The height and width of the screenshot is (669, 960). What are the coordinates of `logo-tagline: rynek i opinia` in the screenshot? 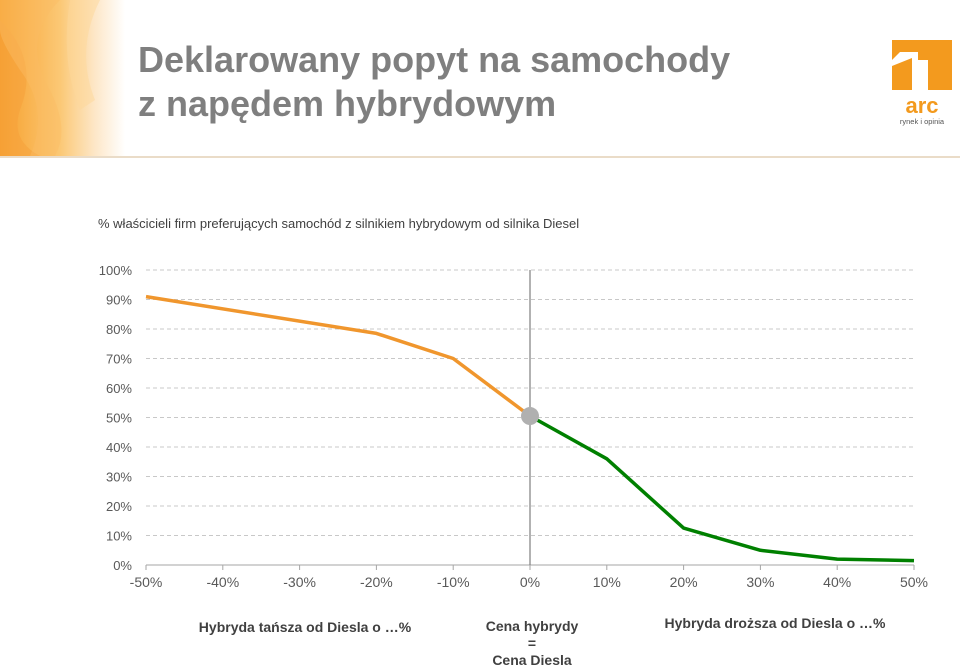 It's located at (922, 121).